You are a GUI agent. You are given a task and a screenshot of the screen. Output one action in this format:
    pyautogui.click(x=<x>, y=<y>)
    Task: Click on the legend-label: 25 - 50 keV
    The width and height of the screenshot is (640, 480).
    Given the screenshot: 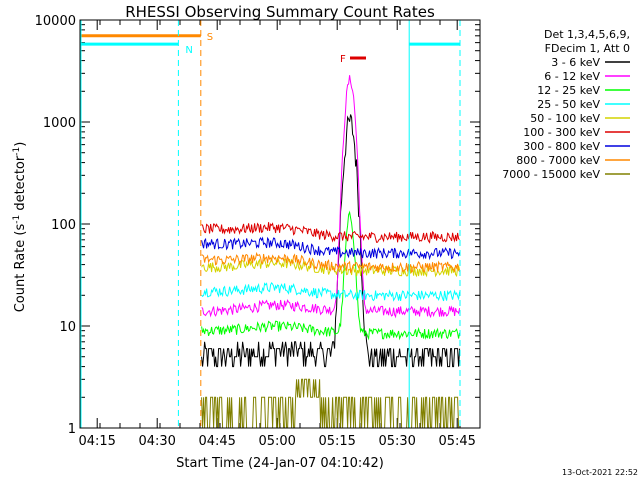 What is the action you would take?
    pyautogui.click(x=568, y=104)
    